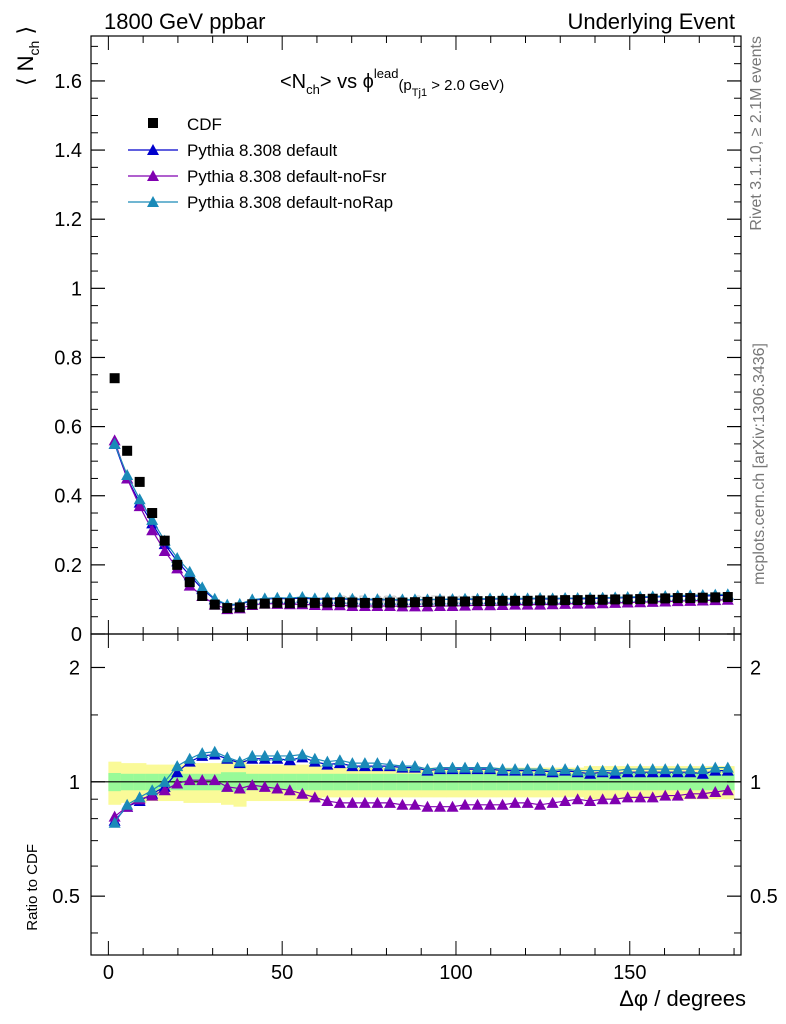 Image resolution: width=786 pixels, height=1024 pixels. I want to click on main-y-tick-label: 0, so click(76, 635).